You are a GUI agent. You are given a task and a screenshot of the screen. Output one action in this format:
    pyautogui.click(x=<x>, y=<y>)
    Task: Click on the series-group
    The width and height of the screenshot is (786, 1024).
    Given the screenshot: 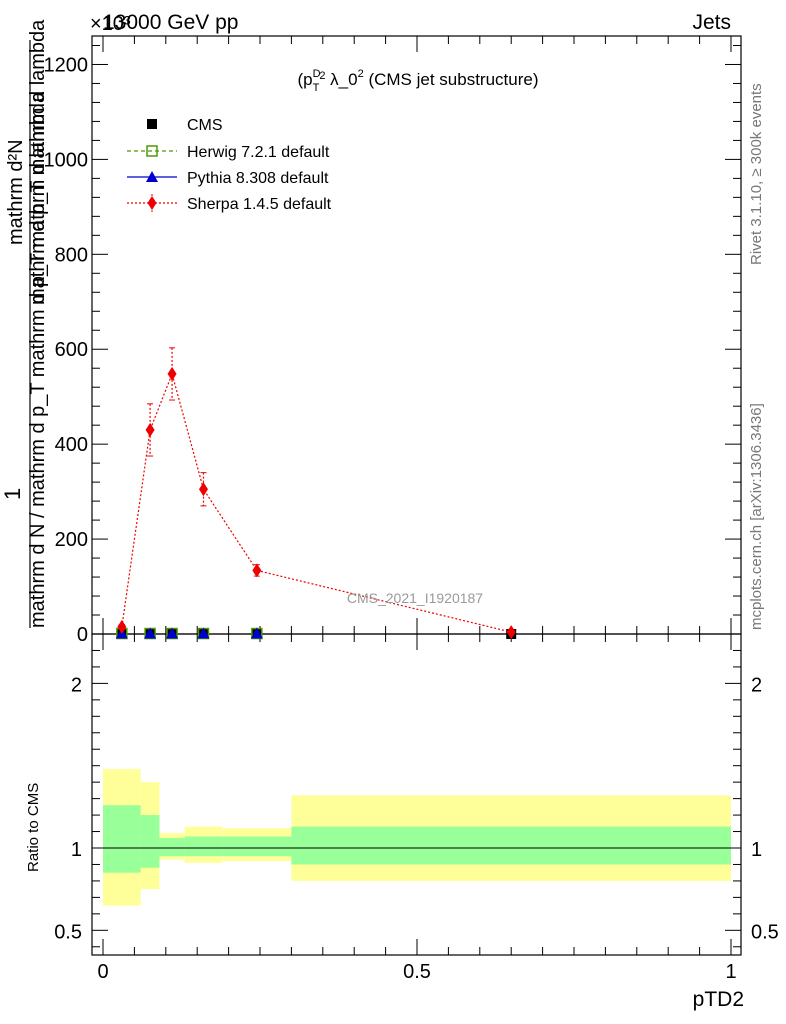 What is the action you would take?
    pyautogui.click(x=316, y=493)
    